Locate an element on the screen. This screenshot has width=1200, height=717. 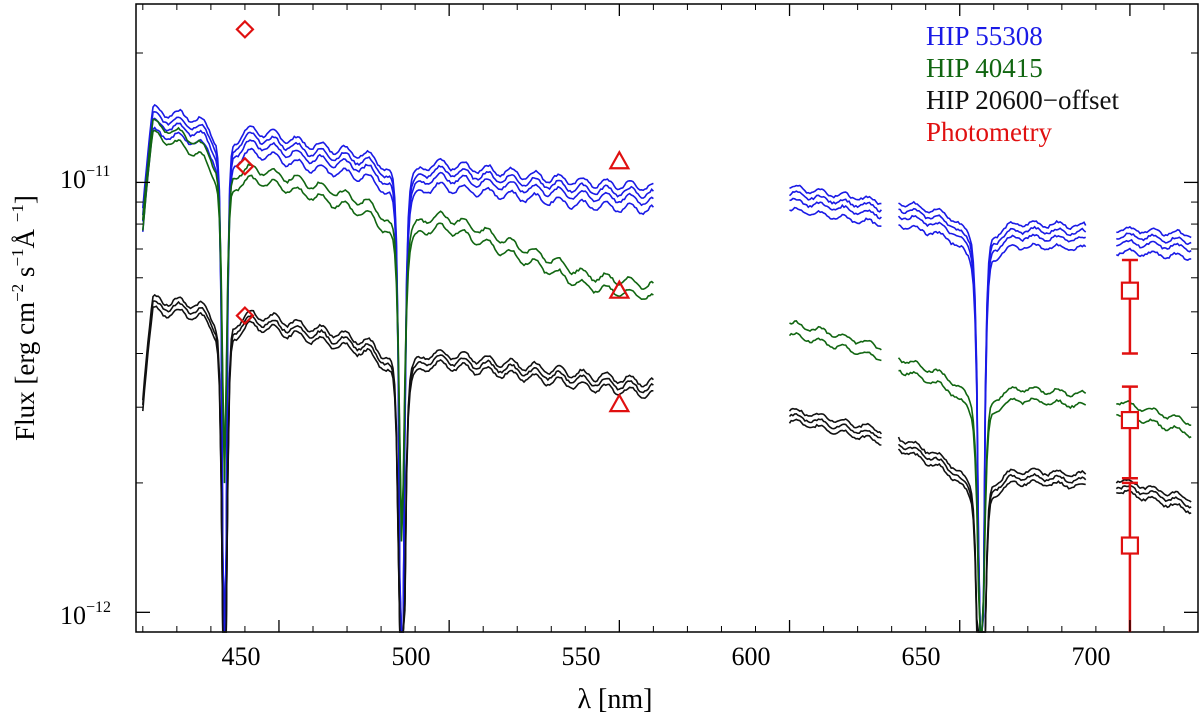
legend-entry-hip-20600: HIP 20600−offset is located at coordinates (1022, 100).